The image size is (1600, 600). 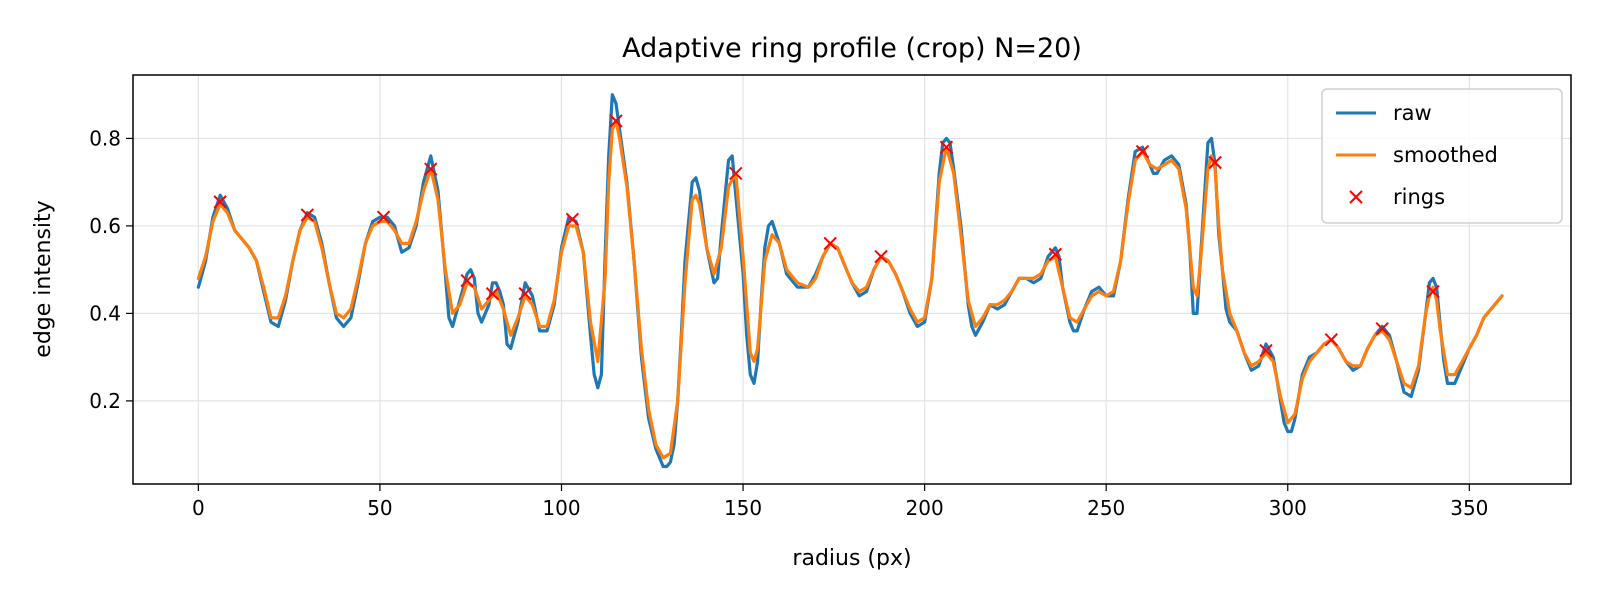 I want to click on y-axis-label: edge intensity, so click(x=43, y=278).